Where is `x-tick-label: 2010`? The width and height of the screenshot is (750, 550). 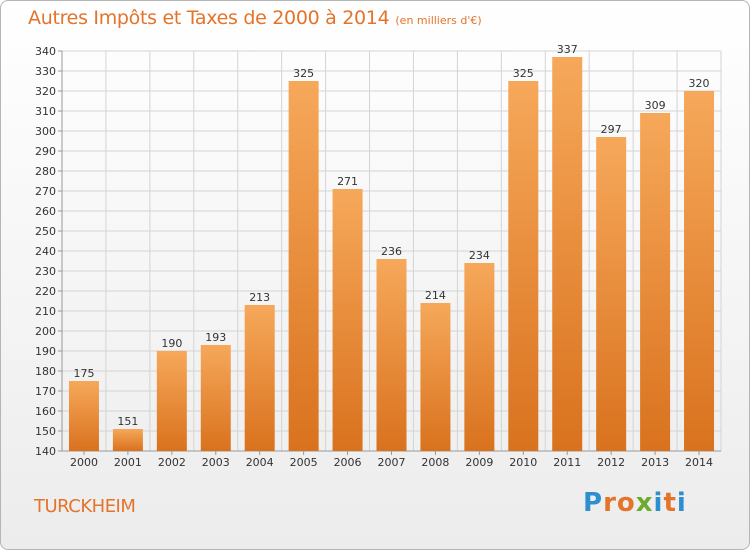
x-tick-label: 2010 is located at coordinates (523, 462).